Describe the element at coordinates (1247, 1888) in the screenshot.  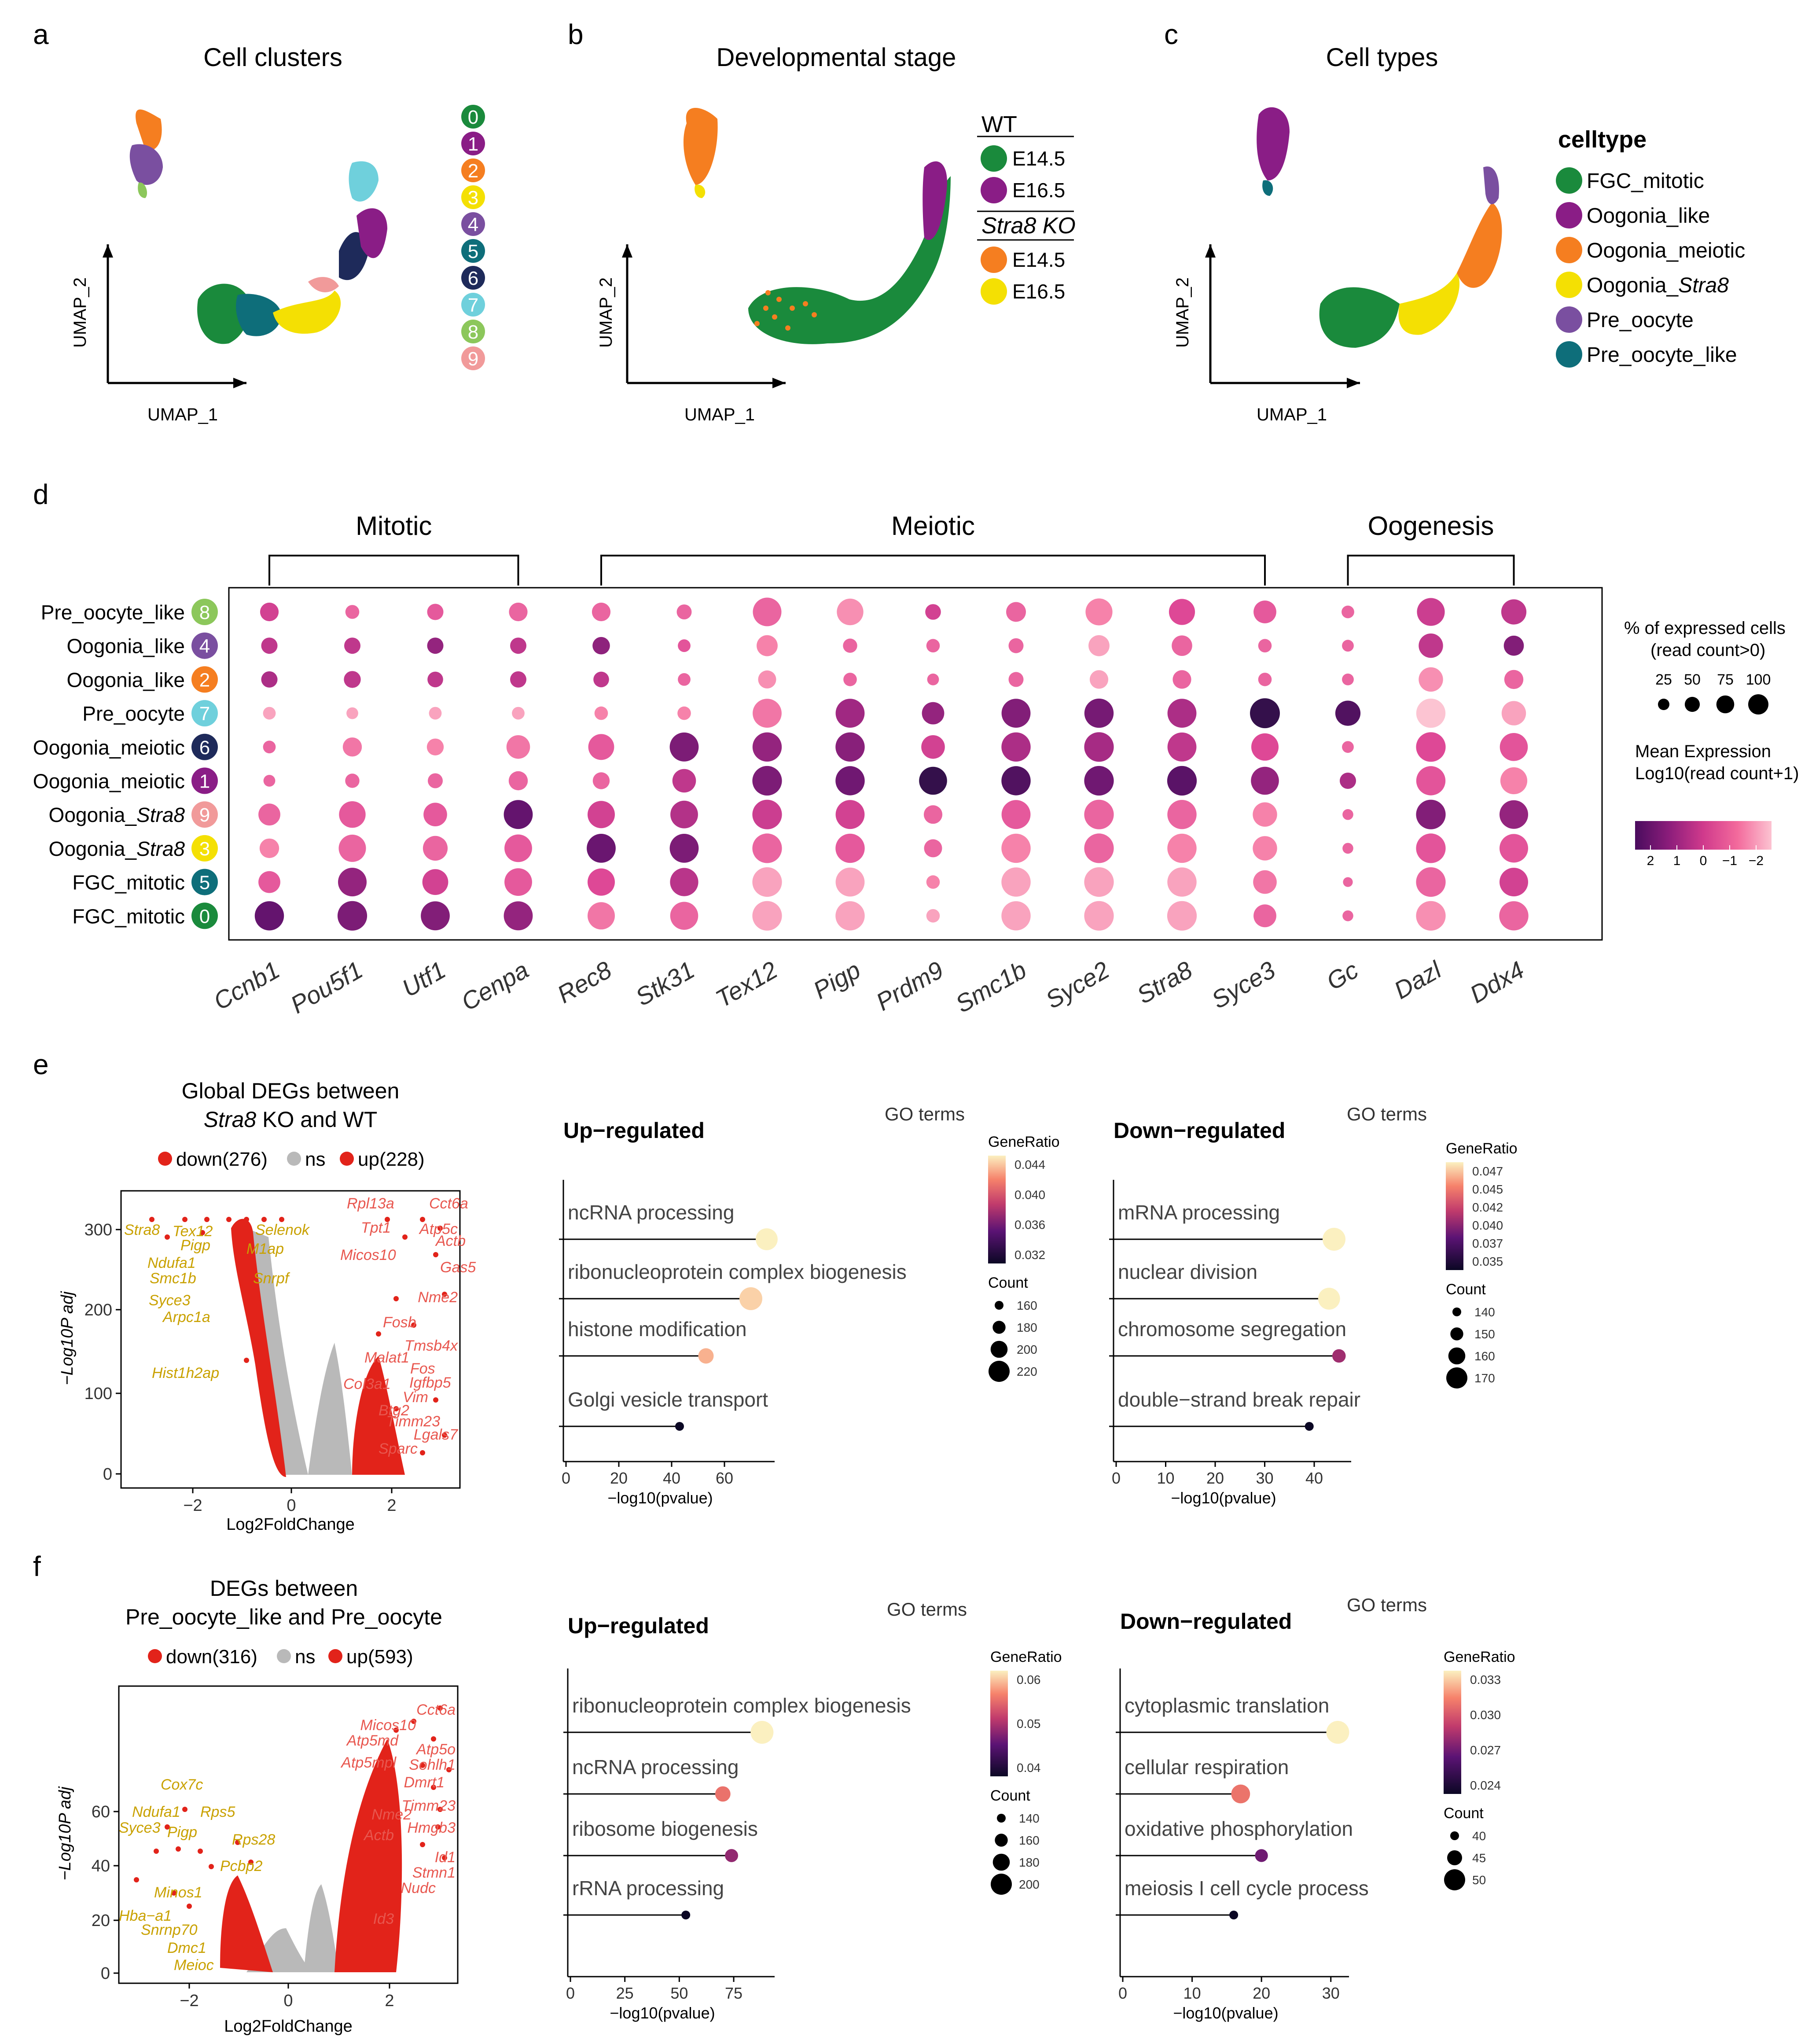
I see `go-f-down-term-3: meiosis I cell cycle process` at that location.